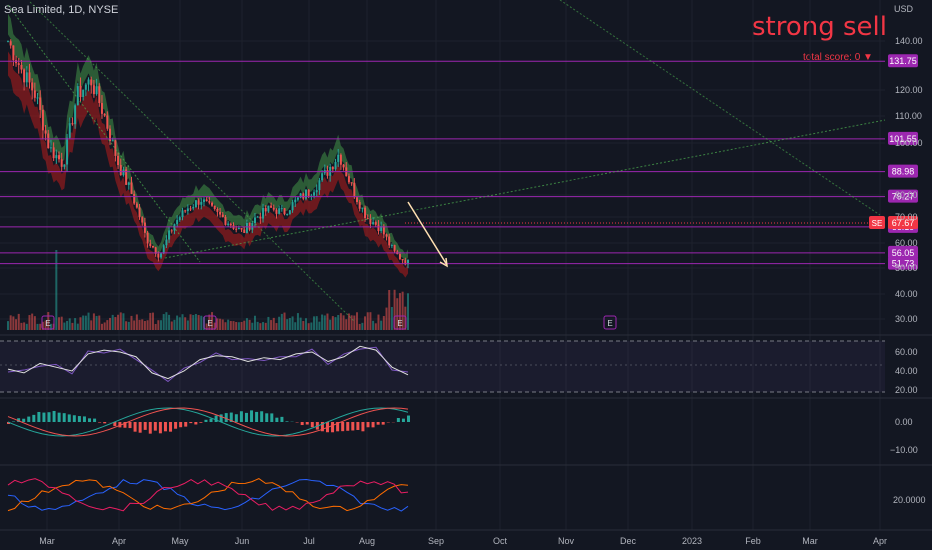 Image resolution: width=932 pixels, height=550 pixels. Describe the element at coordinates (909, 143) in the screenshot. I see `price-tick: 100.00` at that location.